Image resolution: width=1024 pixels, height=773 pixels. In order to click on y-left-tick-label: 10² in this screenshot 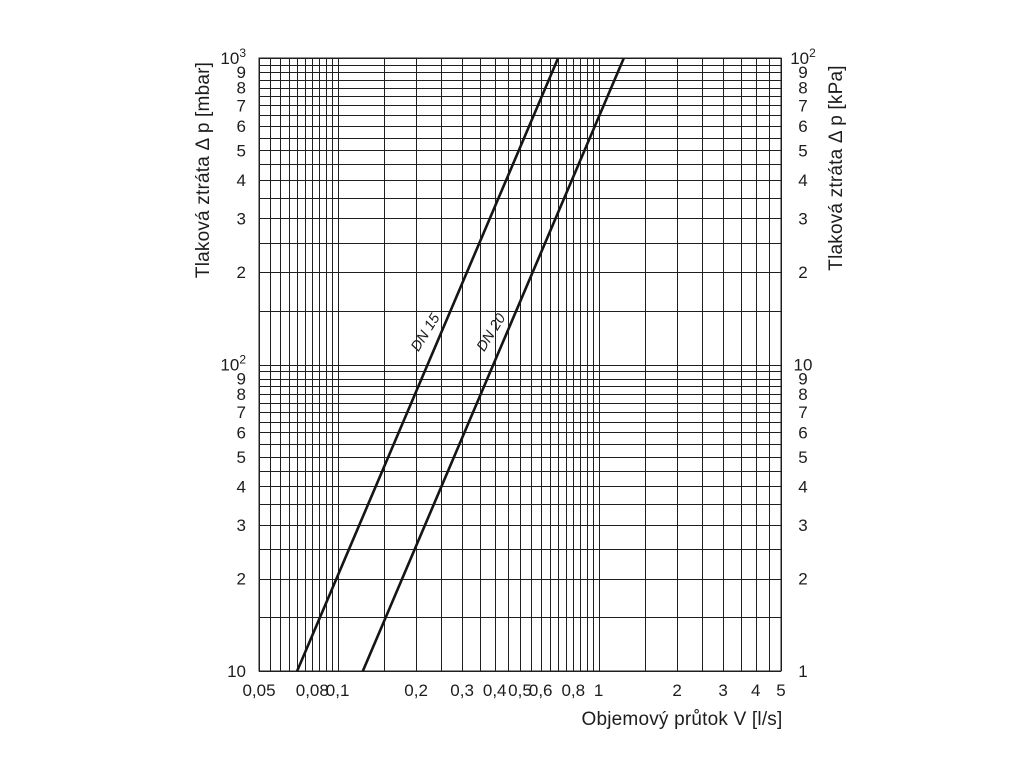, I will do `click(233, 364)`.